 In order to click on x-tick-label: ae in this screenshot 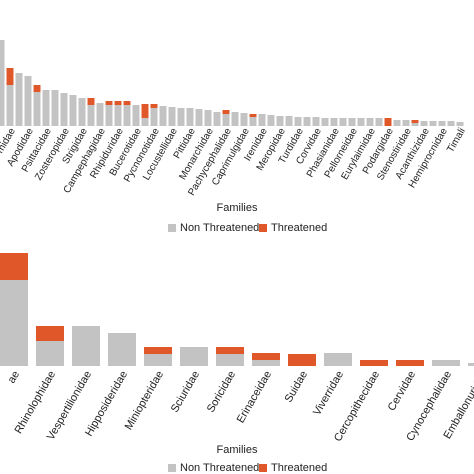, I will do `click(14, 377)`.